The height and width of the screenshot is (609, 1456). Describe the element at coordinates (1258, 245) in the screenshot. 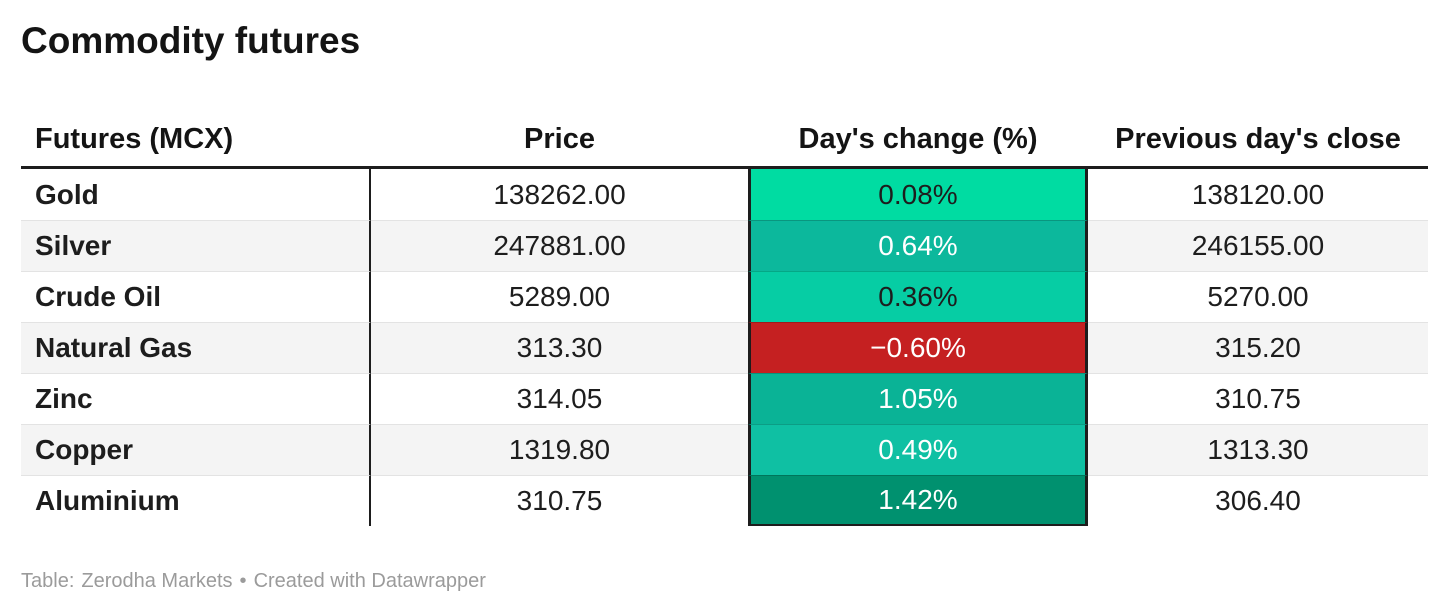

I see `prev-close-cell: 246155.00` at that location.